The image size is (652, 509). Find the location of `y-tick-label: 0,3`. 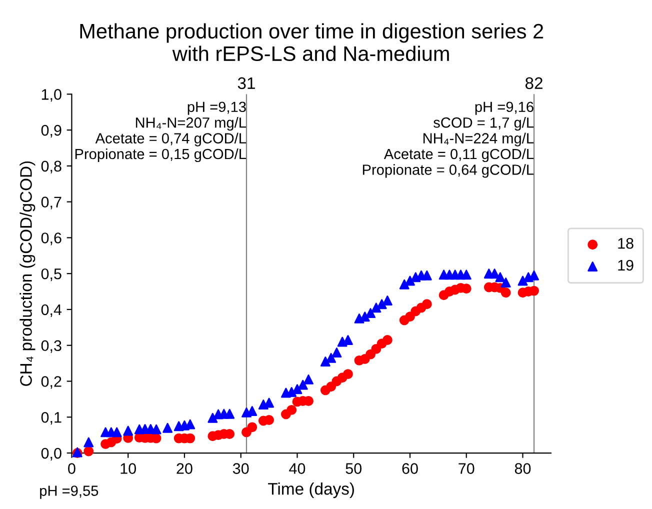

y-tick-label: 0,3 is located at coordinates (51, 346).